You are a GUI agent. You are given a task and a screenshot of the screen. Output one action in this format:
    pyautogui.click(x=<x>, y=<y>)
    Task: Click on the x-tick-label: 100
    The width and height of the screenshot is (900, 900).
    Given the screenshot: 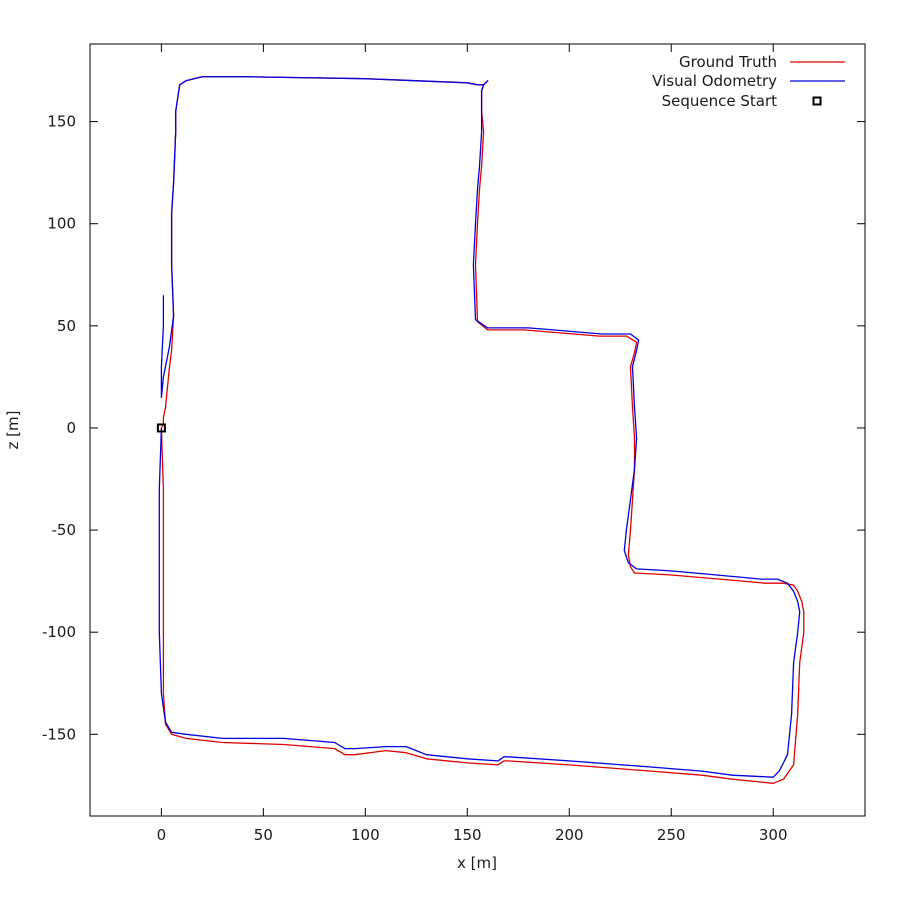 What is the action you would take?
    pyautogui.click(x=365, y=835)
    